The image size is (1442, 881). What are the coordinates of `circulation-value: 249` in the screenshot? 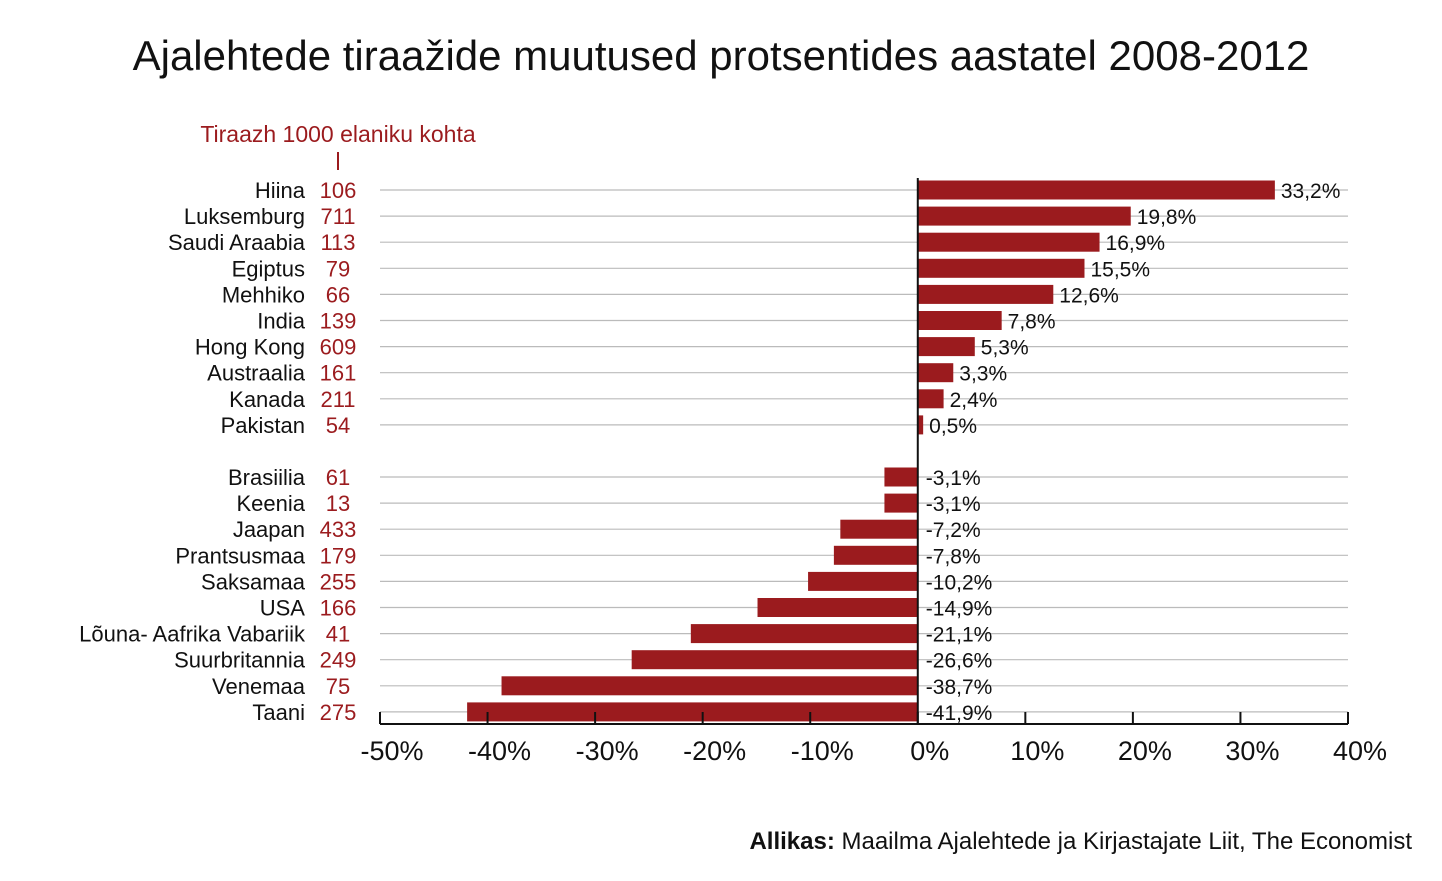 It's located at (338, 660).